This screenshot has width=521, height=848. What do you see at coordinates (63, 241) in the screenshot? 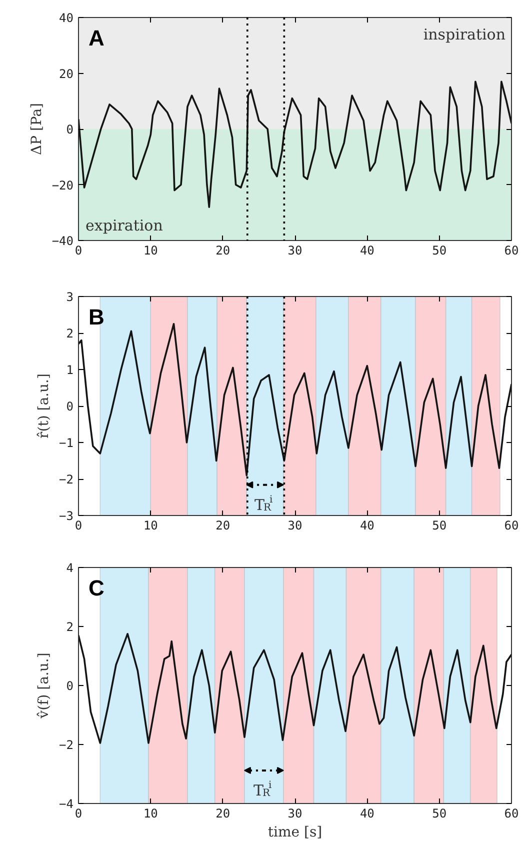
I see `y-tick-label: −40` at bounding box center [63, 241].